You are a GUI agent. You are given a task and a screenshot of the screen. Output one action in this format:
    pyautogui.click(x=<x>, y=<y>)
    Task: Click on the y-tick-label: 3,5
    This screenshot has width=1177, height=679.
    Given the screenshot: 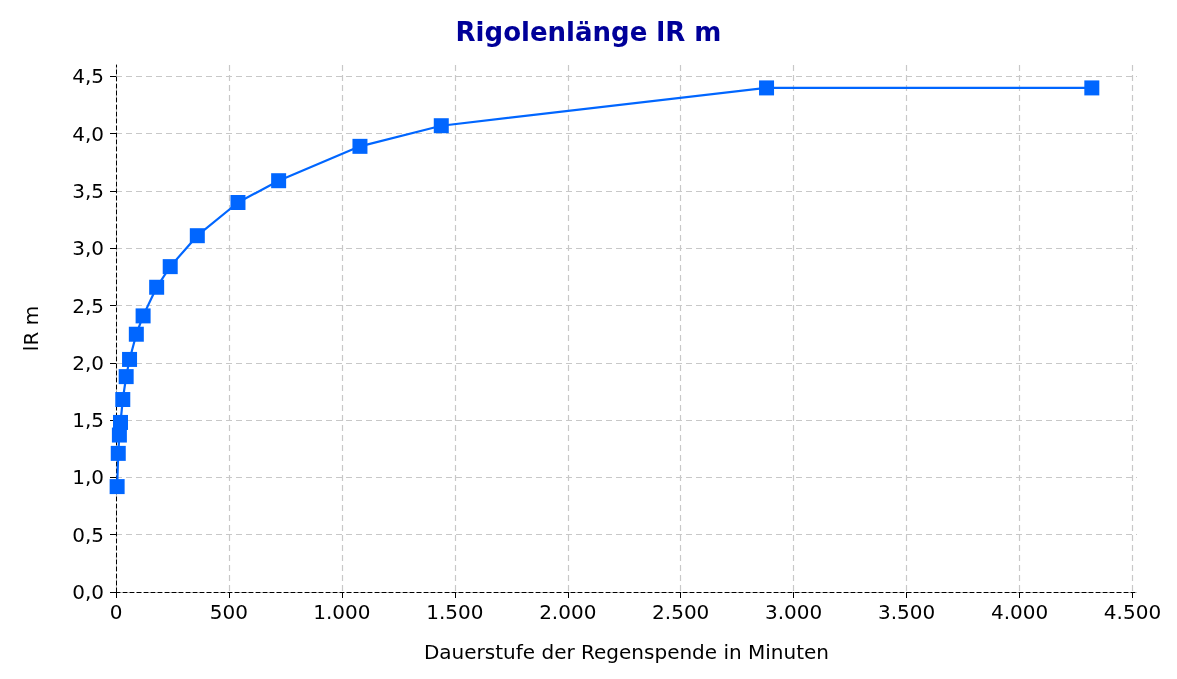 What is the action you would take?
    pyautogui.click(x=88, y=191)
    